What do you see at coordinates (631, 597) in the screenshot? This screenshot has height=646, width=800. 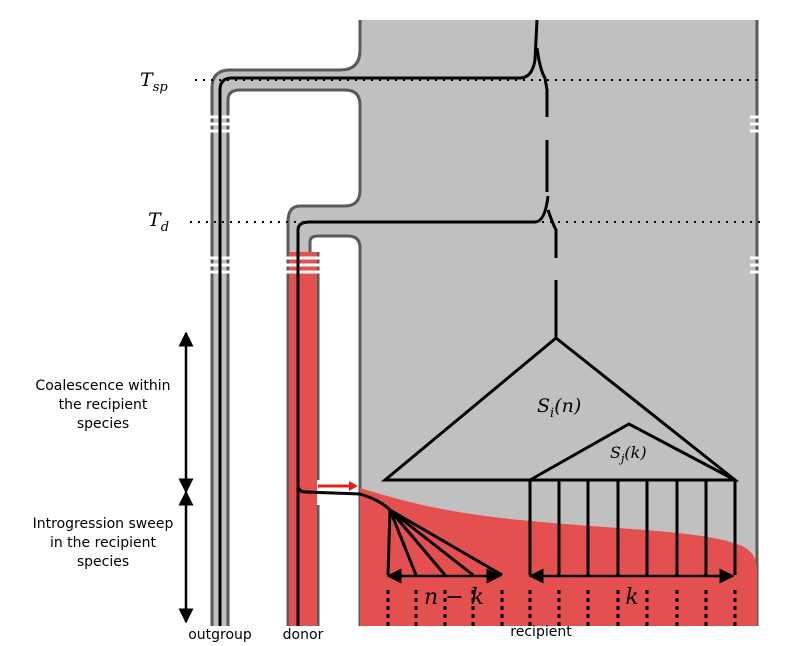 I see `k-label: k` at bounding box center [631, 597].